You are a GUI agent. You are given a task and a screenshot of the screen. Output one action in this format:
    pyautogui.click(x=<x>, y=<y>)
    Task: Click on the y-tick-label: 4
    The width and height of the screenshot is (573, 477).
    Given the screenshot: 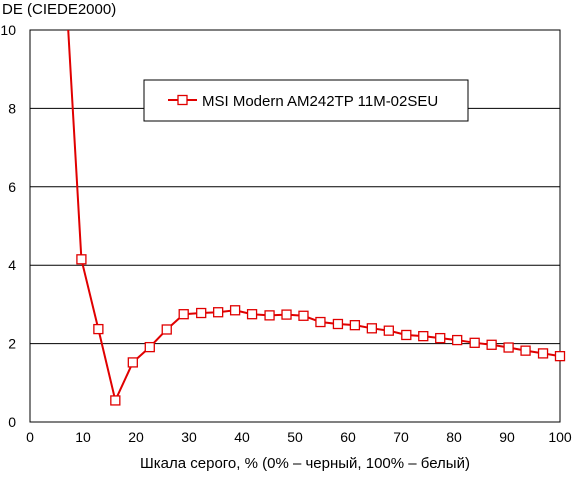 What is the action you would take?
    pyautogui.click(x=12, y=265)
    